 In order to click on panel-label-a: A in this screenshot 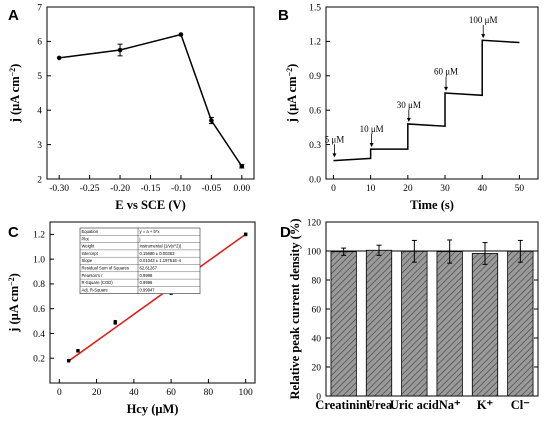, I will do `click(13, 15)`.